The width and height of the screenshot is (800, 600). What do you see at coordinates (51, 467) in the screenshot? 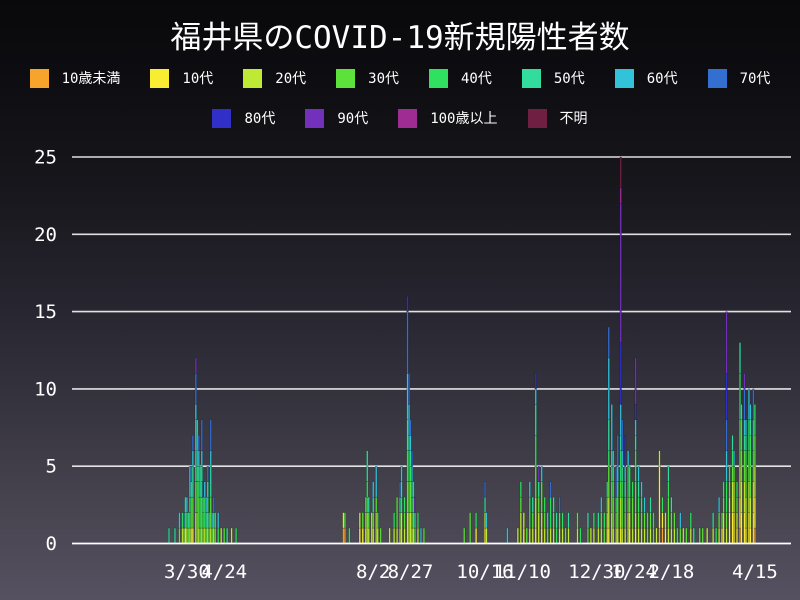
I see `y-axis-label: 5` at bounding box center [51, 467].